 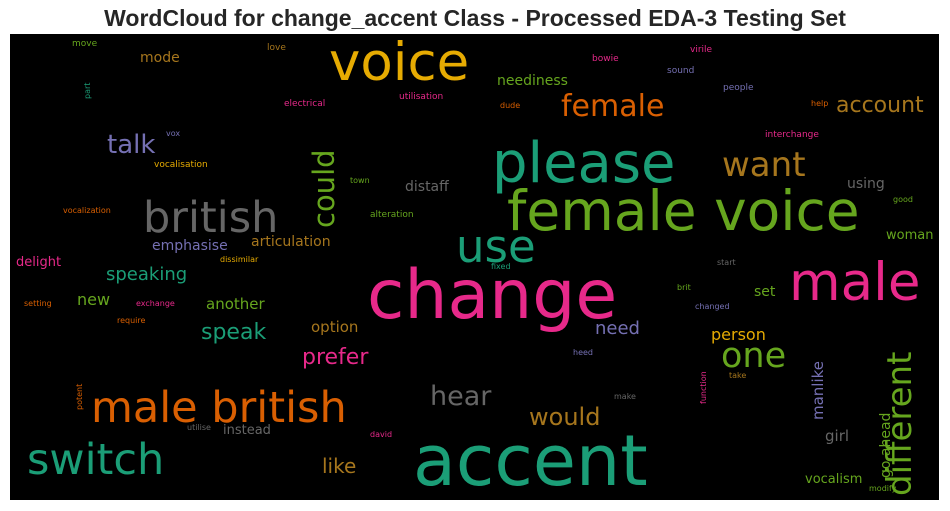 I want to click on word-british: british, so click(x=211, y=218).